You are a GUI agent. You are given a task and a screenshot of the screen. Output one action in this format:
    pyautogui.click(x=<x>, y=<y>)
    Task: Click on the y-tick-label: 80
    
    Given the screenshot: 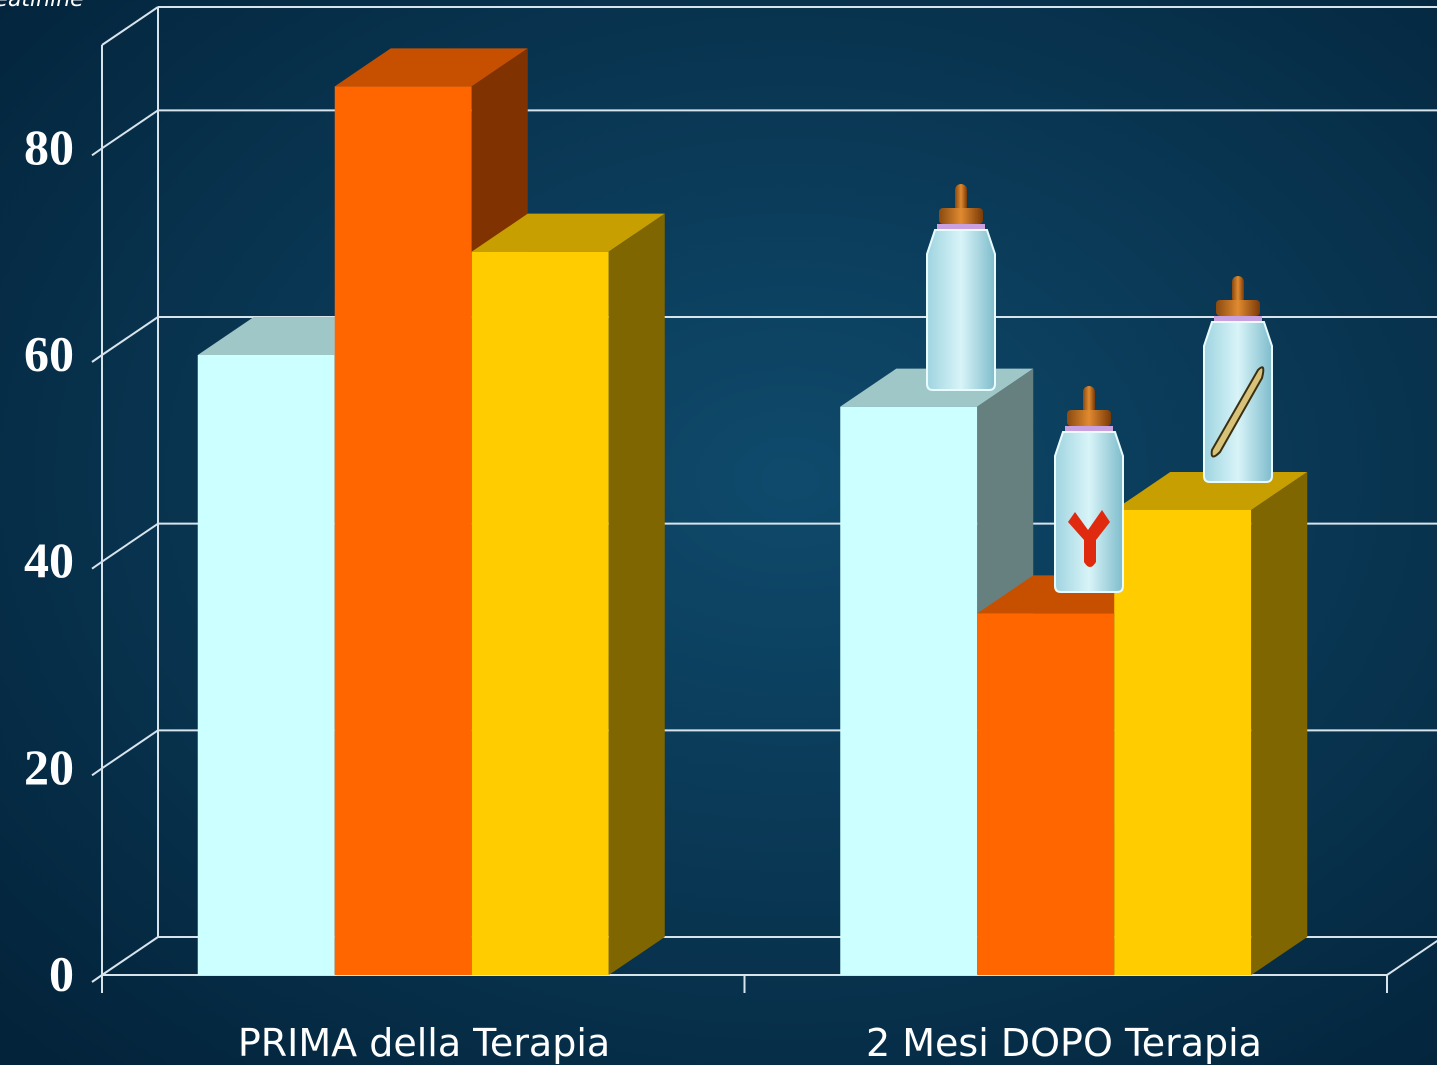 What is the action you would take?
    pyautogui.click(x=49, y=147)
    